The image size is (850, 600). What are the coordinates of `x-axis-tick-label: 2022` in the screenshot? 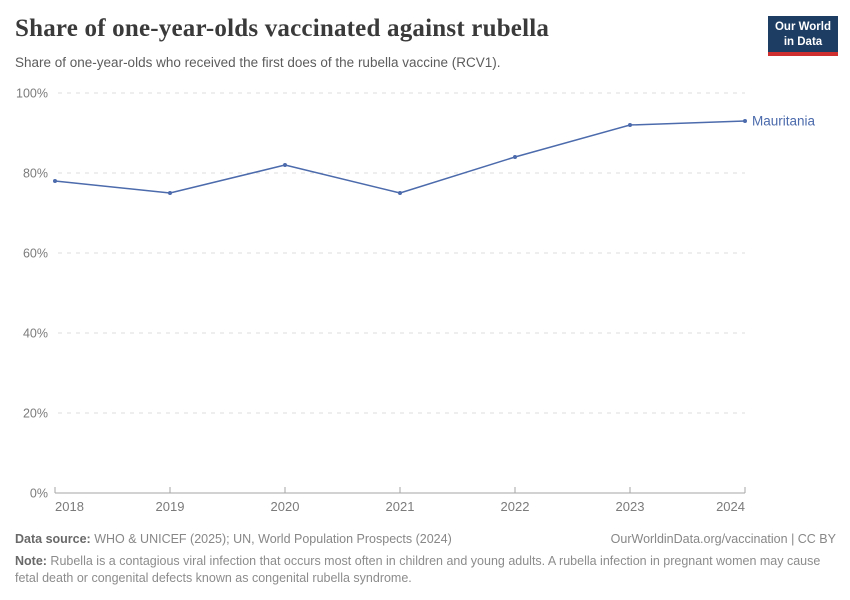 It's located at (515, 506).